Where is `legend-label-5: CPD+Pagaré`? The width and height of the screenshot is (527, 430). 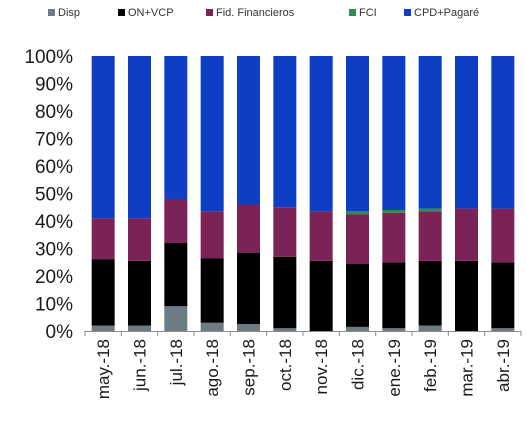 legend-label-5: CPD+Pagaré is located at coordinates (446, 13).